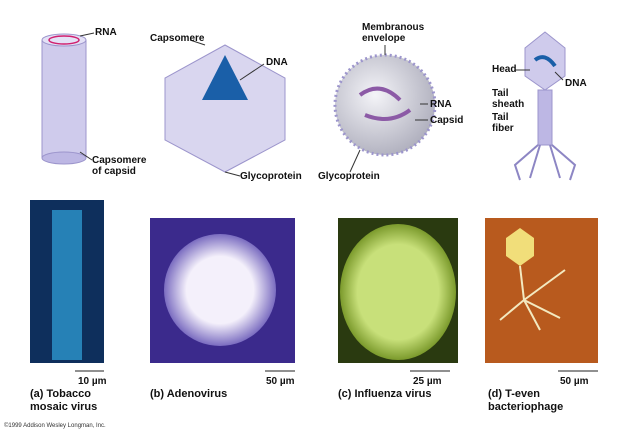  Describe the element at coordinates (385, 394) in the screenshot. I see `caption: (c) Influenza virus` at that location.